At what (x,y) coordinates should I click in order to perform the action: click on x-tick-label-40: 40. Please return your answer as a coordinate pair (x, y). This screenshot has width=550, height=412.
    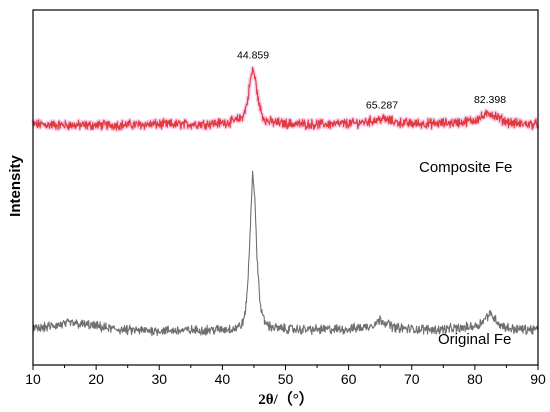
    Looking at the image, I should click on (223, 379).